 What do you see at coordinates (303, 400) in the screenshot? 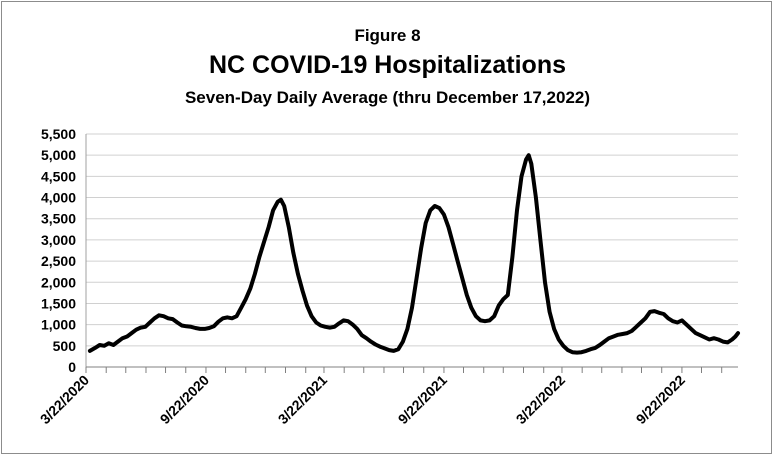
I see `x-tick-label: 3/22/2021` at bounding box center [303, 400].